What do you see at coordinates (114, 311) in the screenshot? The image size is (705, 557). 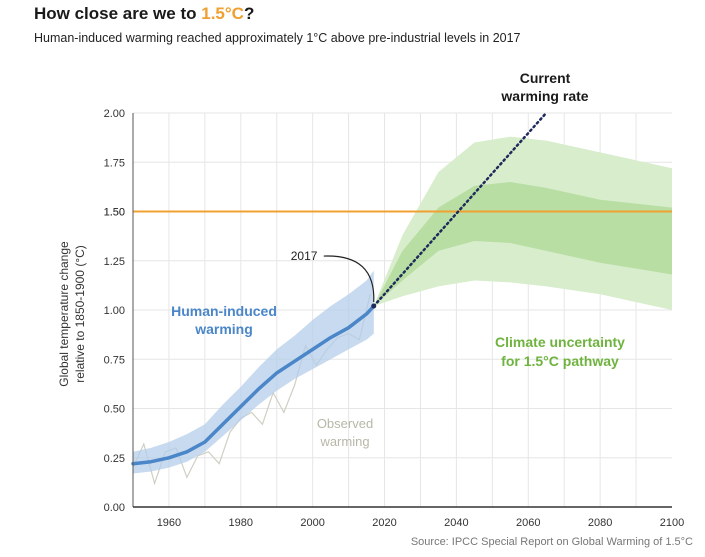 I see `y-tick-label: 1.00` at bounding box center [114, 311].